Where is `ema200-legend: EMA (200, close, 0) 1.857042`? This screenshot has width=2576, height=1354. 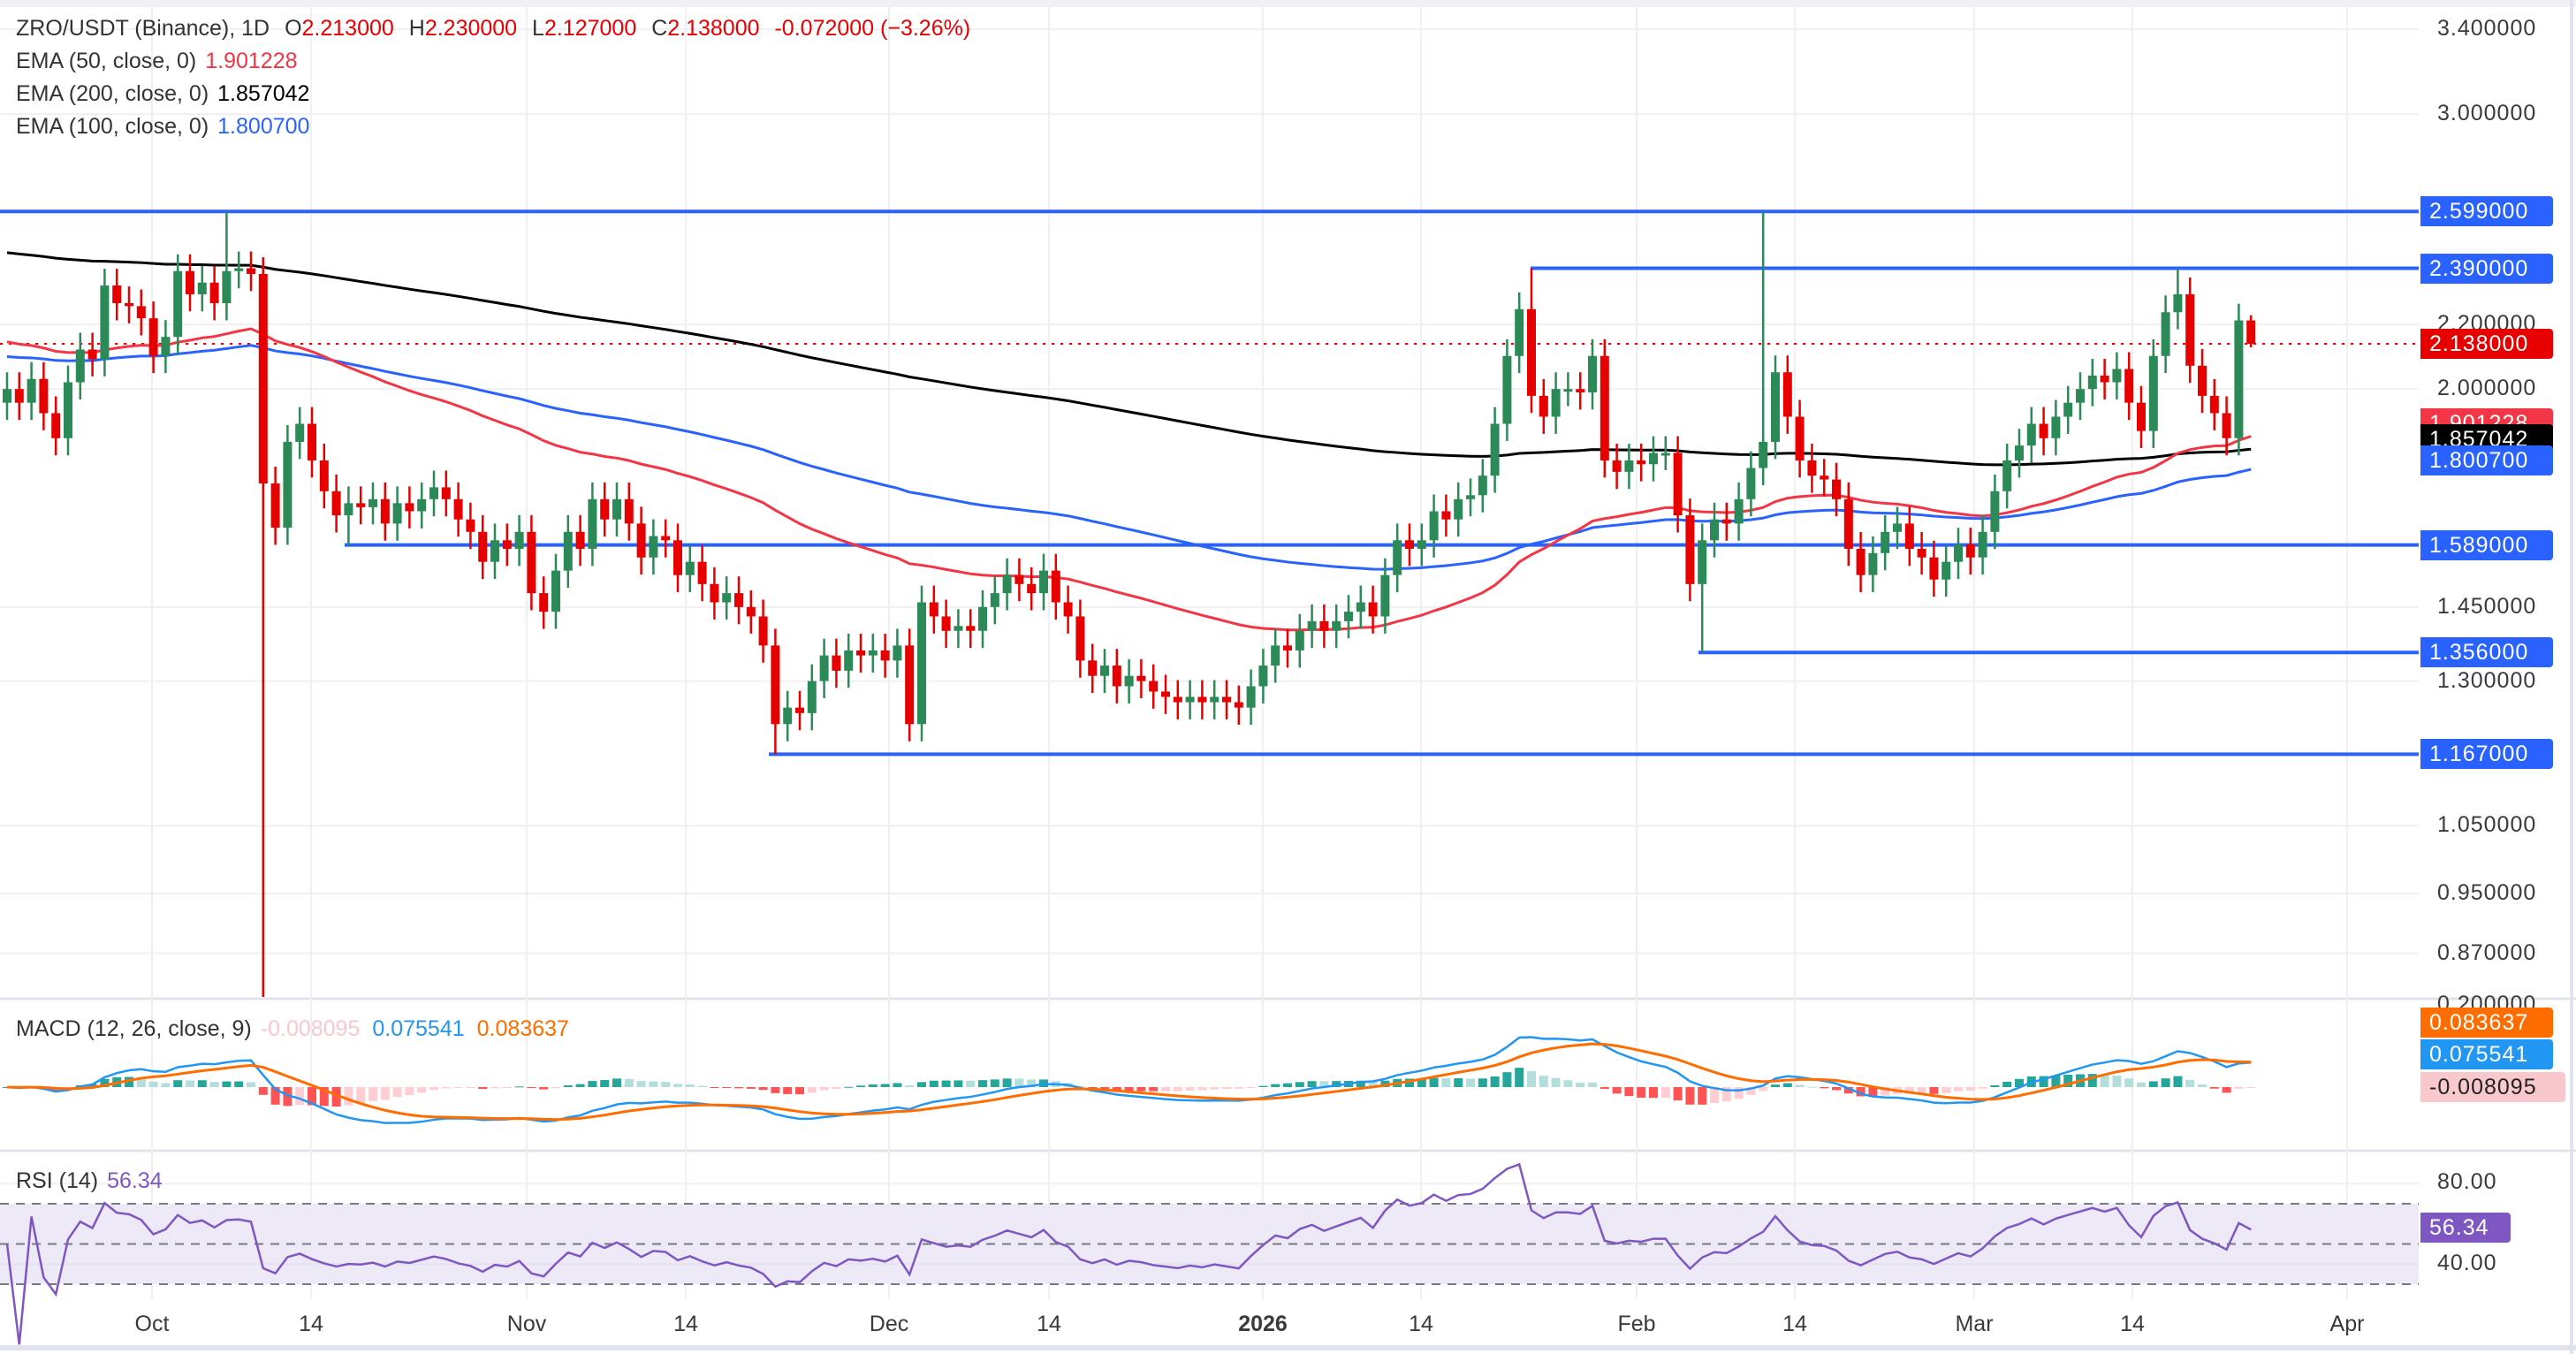
ema200-legend: EMA (200, close, 0) 1.857042 is located at coordinates (163, 93).